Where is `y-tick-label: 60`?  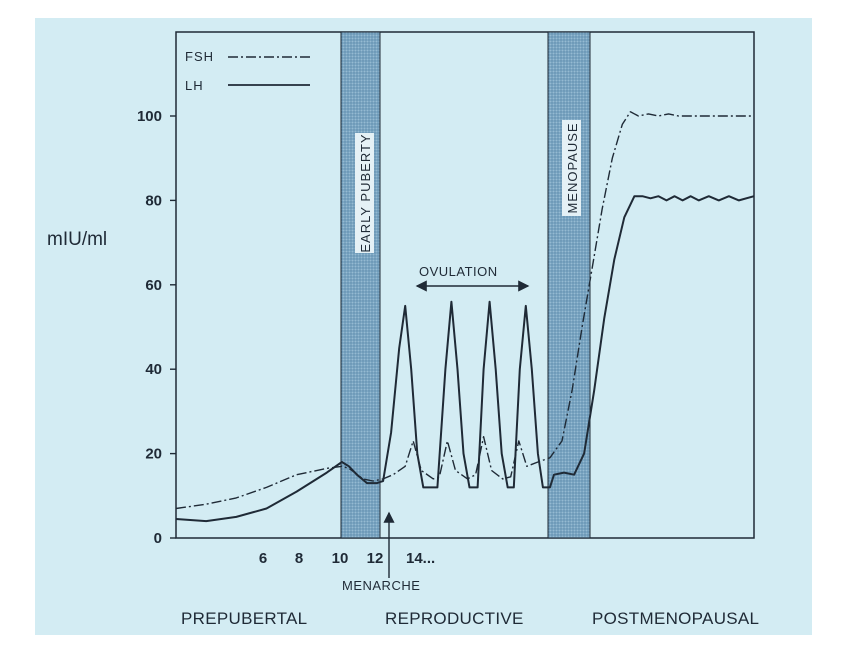 y-tick-label: 60 is located at coordinates (153, 285).